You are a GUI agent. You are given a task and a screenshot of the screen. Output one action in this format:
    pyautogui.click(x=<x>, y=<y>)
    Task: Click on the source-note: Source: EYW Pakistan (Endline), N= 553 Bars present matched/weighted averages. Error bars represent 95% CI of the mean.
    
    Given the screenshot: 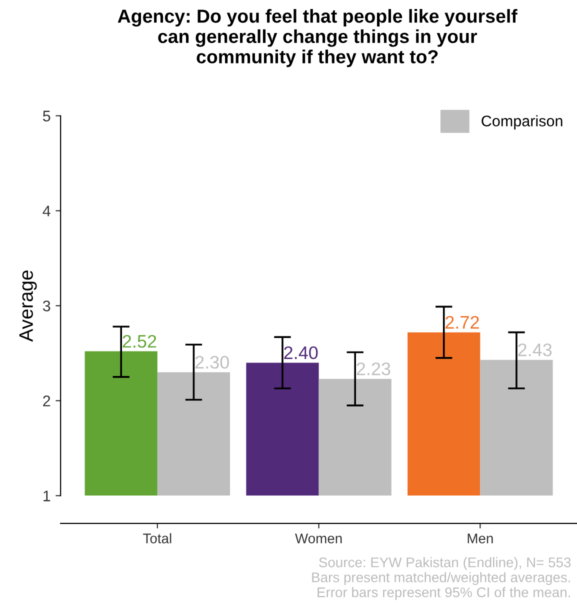 What is the action you would take?
    pyautogui.click(x=441, y=578)
    